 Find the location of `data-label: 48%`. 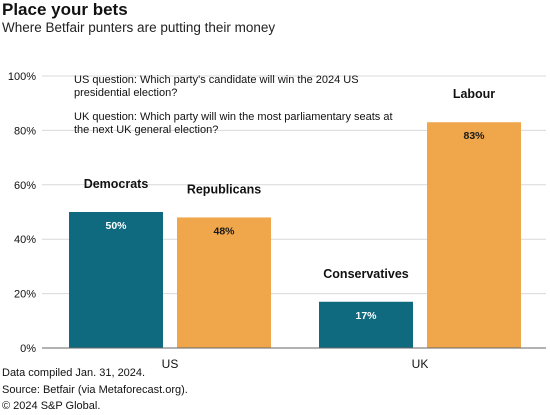

data-label: 48% is located at coordinates (224, 231).